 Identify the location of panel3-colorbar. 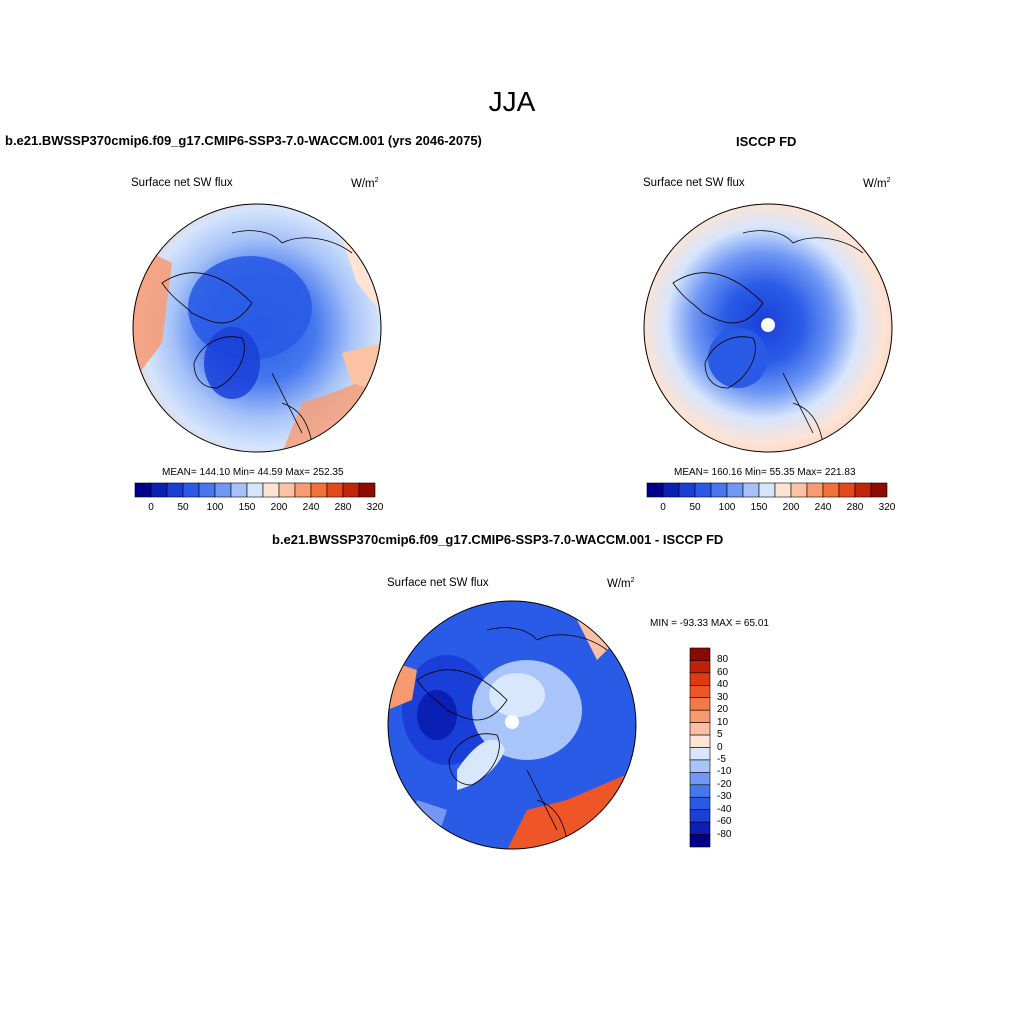
(700, 747).